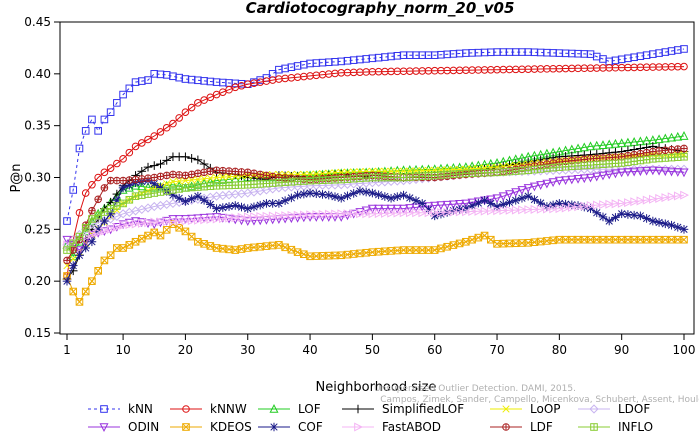  I want to click on chart-title: Cardiotocography_norm_20_v05, so click(380, 8).